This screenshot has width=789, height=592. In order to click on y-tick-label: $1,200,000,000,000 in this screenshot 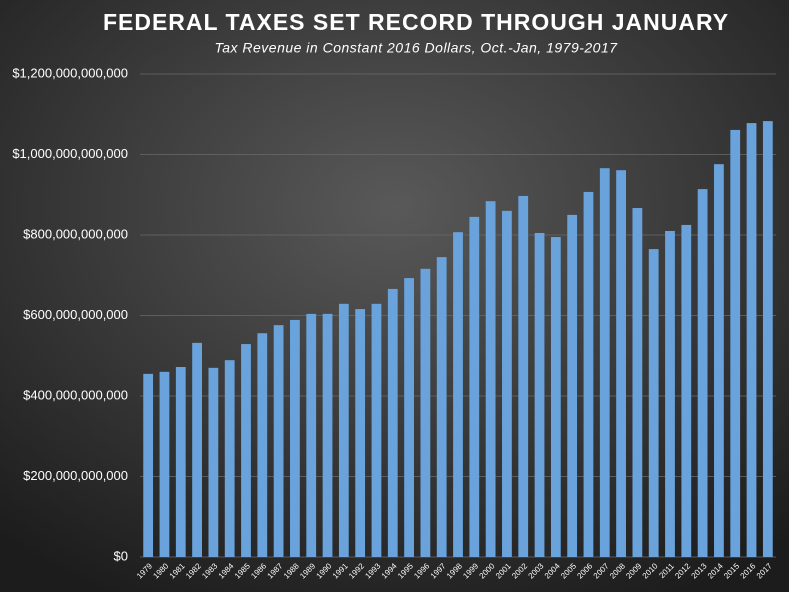, I will do `click(70, 72)`.